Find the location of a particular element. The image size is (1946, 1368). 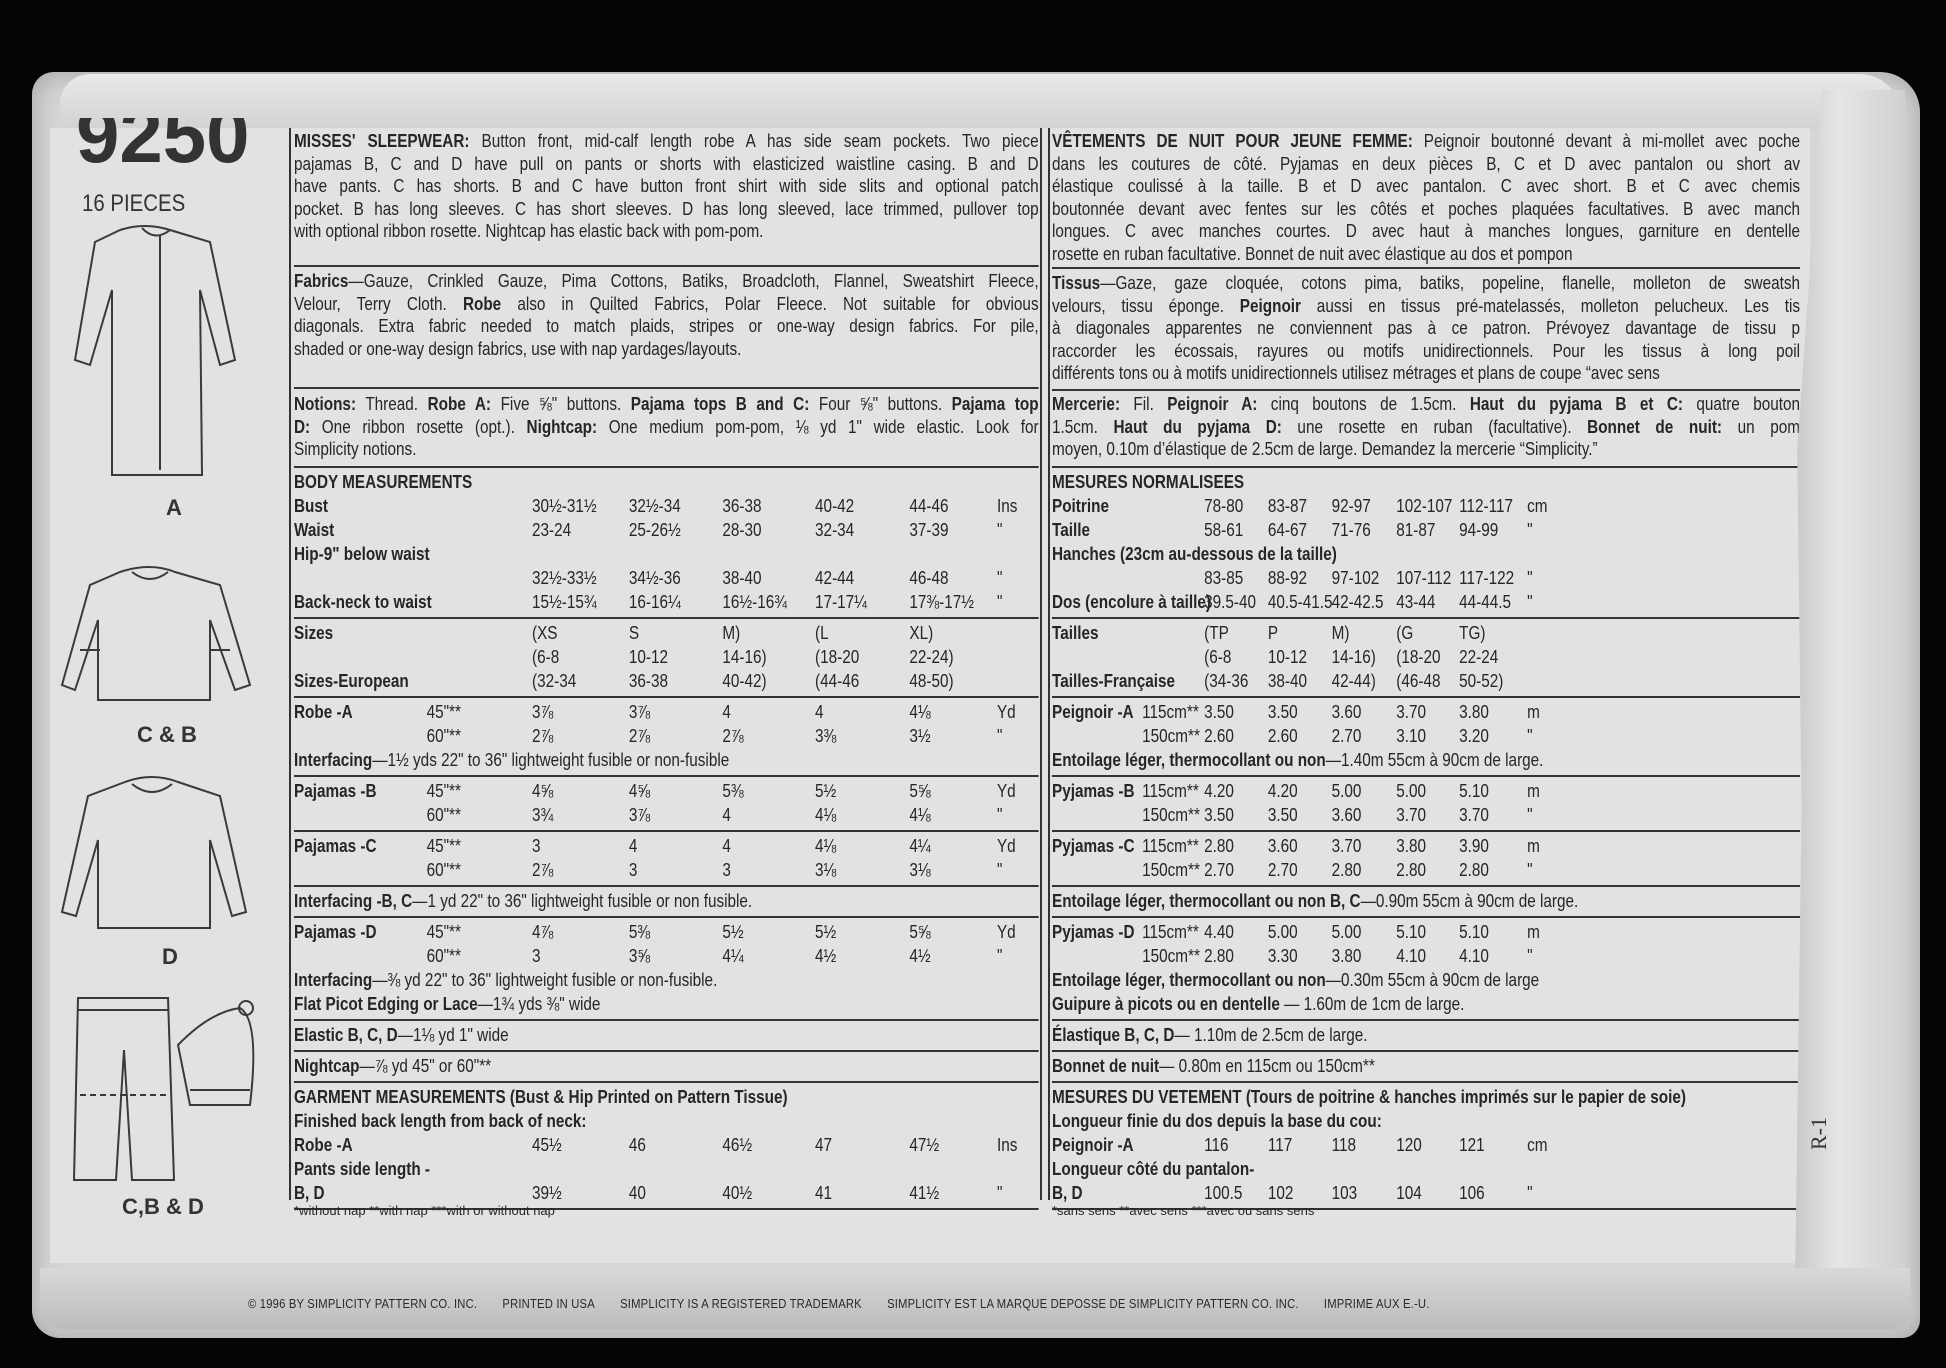

size-value: 42-42.5 is located at coordinates (1357, 602).